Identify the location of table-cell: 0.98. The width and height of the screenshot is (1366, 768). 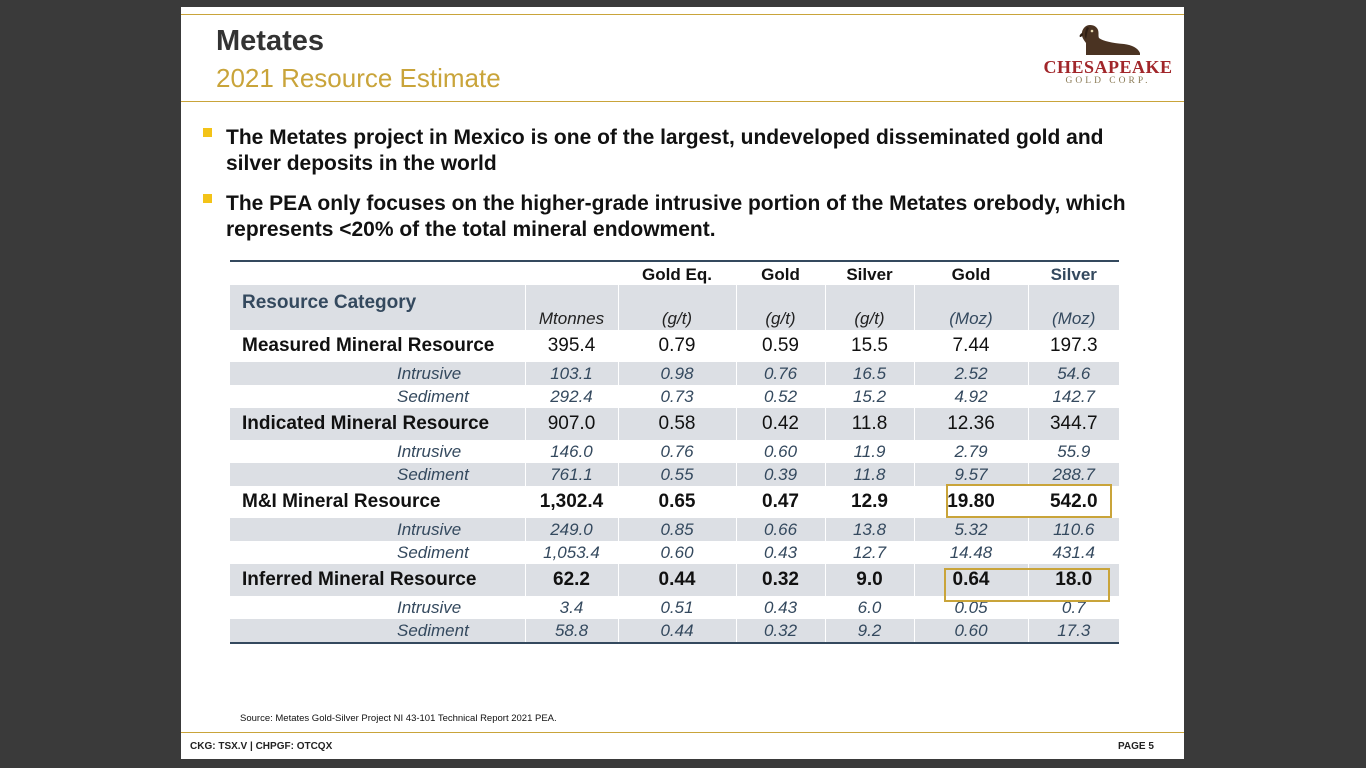
(676, 373).